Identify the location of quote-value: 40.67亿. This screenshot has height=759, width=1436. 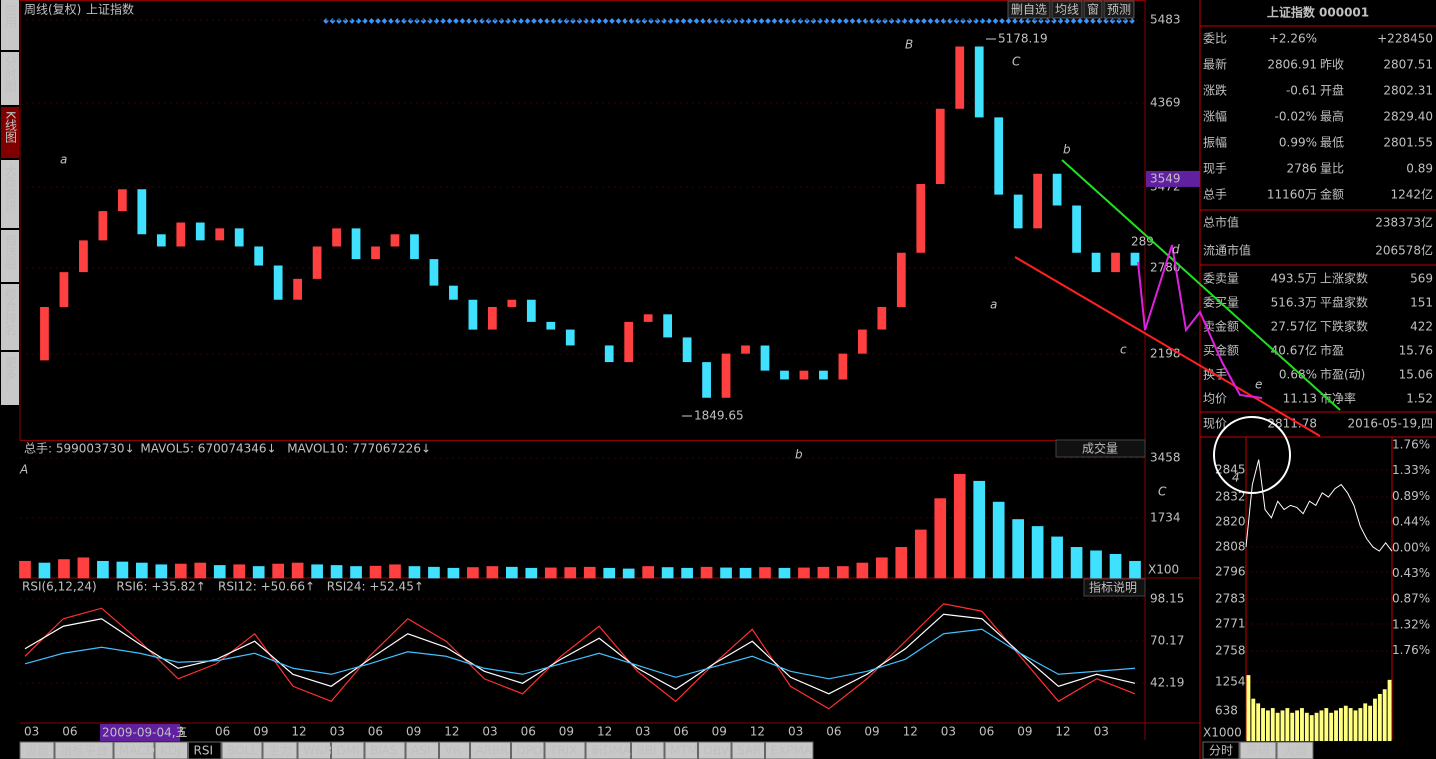
(1294, 350).